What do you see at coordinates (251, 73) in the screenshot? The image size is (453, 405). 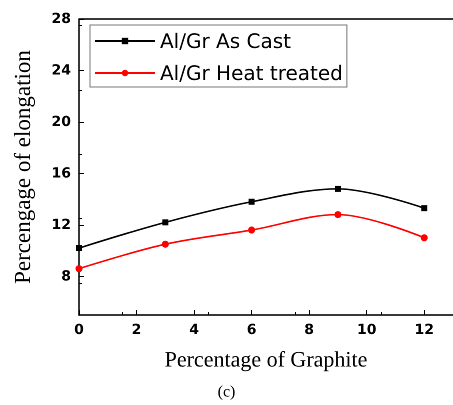 I see `legend-label: Al/Gr Heat treated` at bounding box center [251, 73].